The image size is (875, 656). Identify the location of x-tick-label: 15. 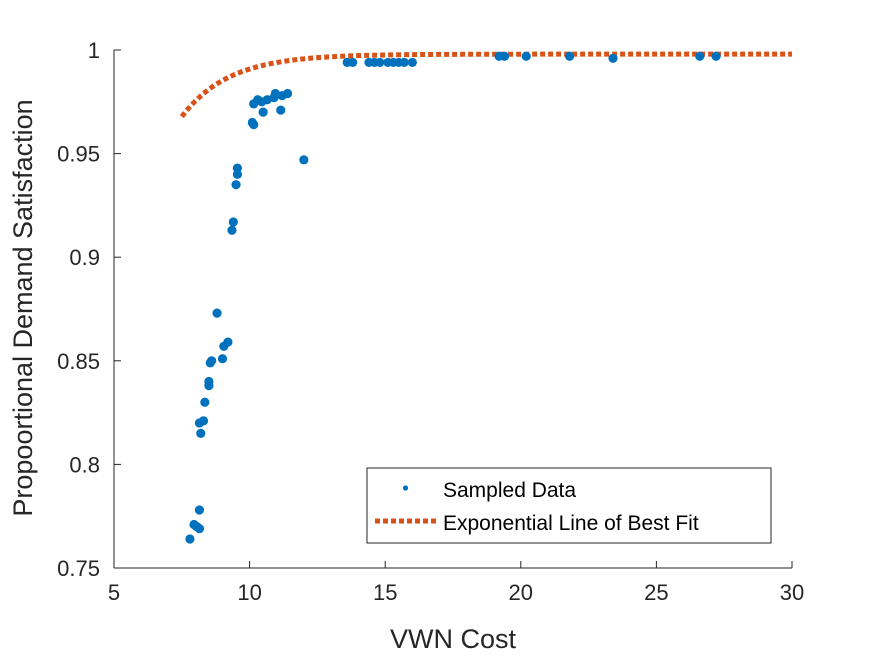
(385, 592).